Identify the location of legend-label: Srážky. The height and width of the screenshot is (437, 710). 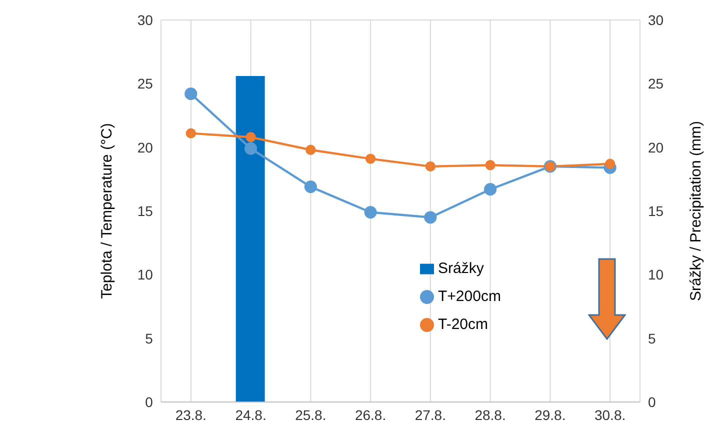
(461, 268).